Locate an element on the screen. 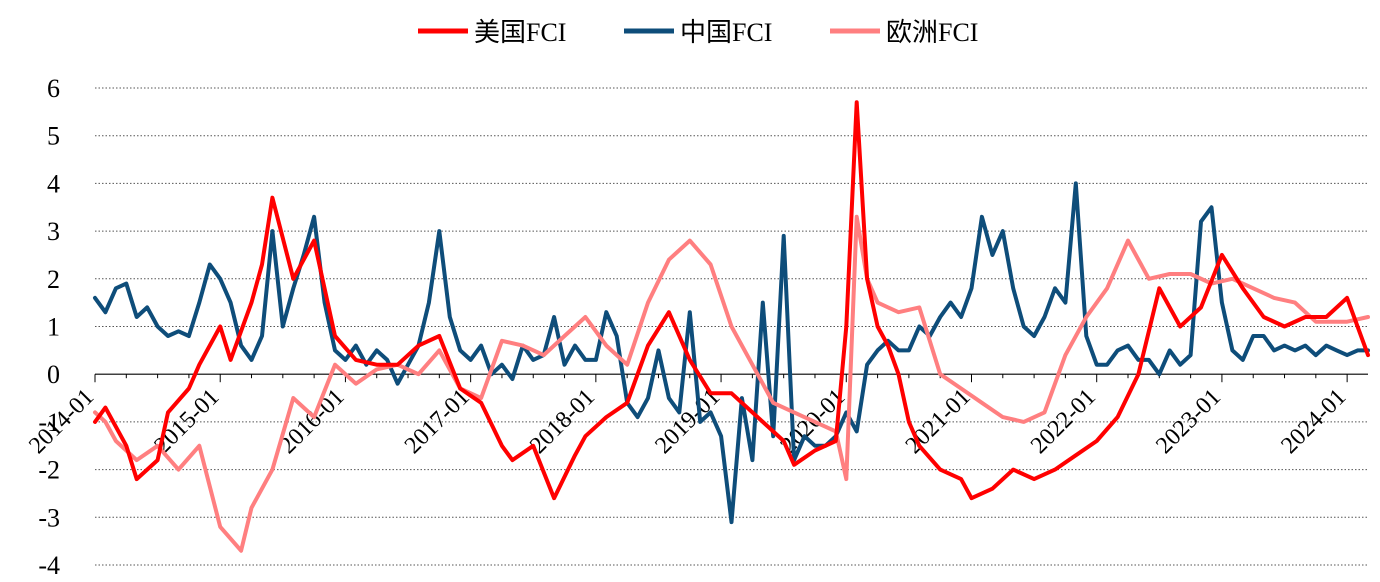  legend-item: 欧洲FCI is located at coordinates (904, 32).